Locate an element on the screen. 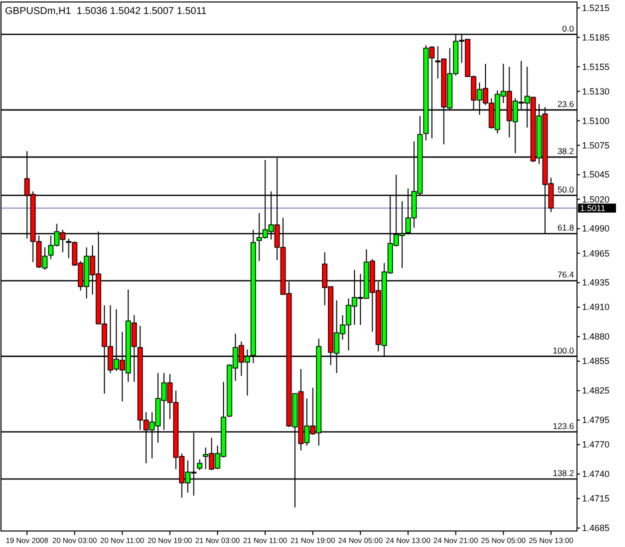 The height and width of the screenshot is (547, 625). y-tick-label: 1.4685 is located at coordinates (596, 528).